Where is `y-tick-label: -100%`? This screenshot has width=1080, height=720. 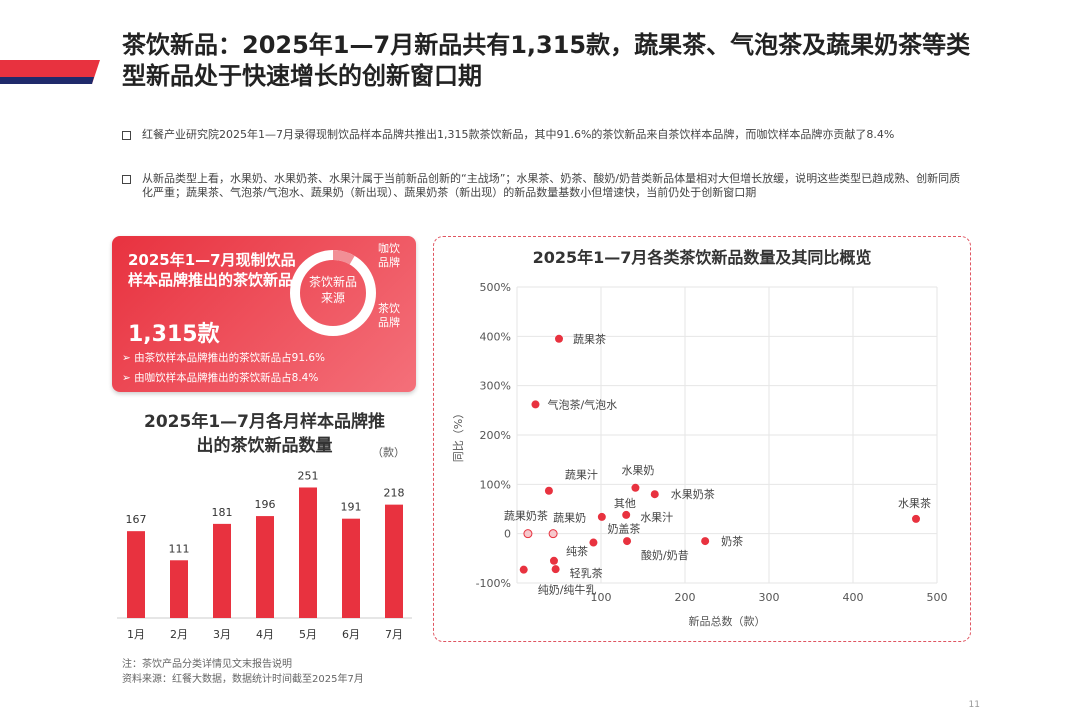
y-tick-label: -100% is located at coordinates (493, 583).